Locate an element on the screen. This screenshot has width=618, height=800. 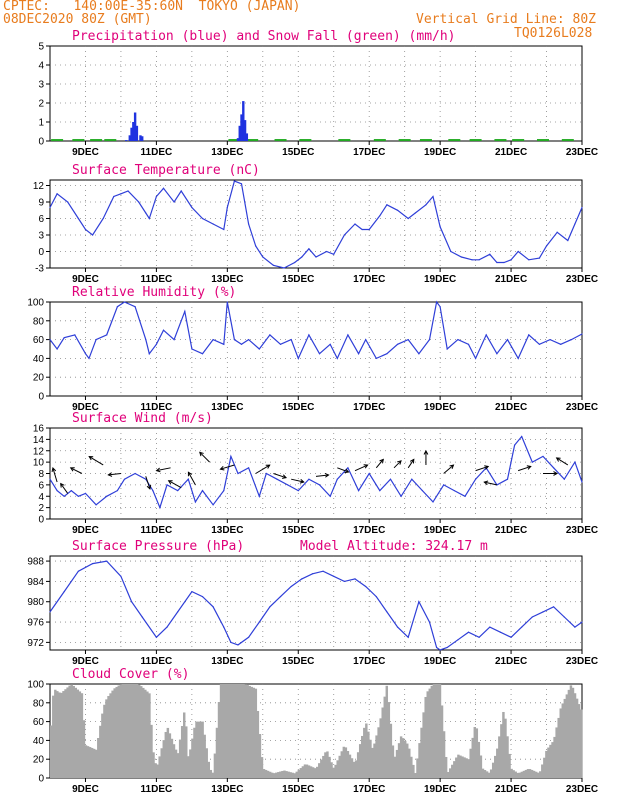
x-tick-label: 21DEC is located at coordinates (511, 530).